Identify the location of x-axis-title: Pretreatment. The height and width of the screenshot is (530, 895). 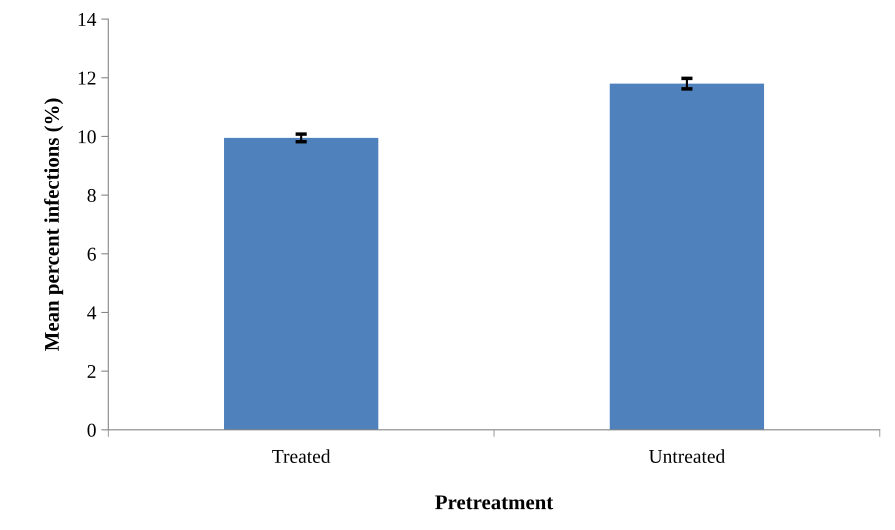
(494, 503).